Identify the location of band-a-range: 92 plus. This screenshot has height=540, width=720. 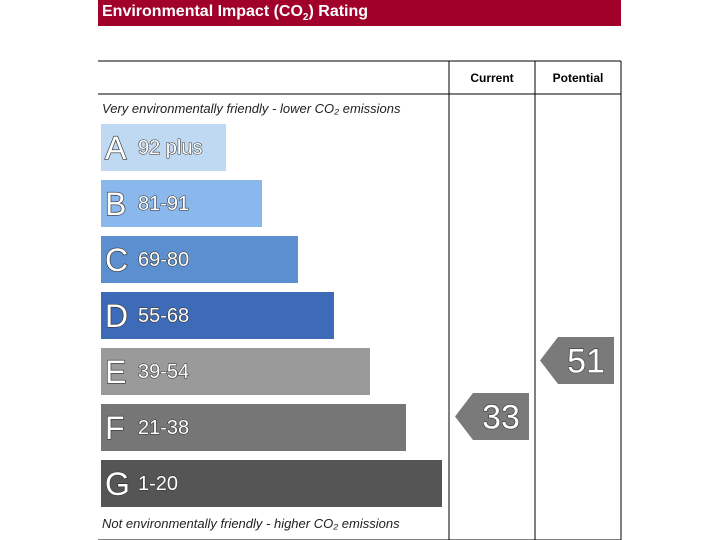
(170, 148).